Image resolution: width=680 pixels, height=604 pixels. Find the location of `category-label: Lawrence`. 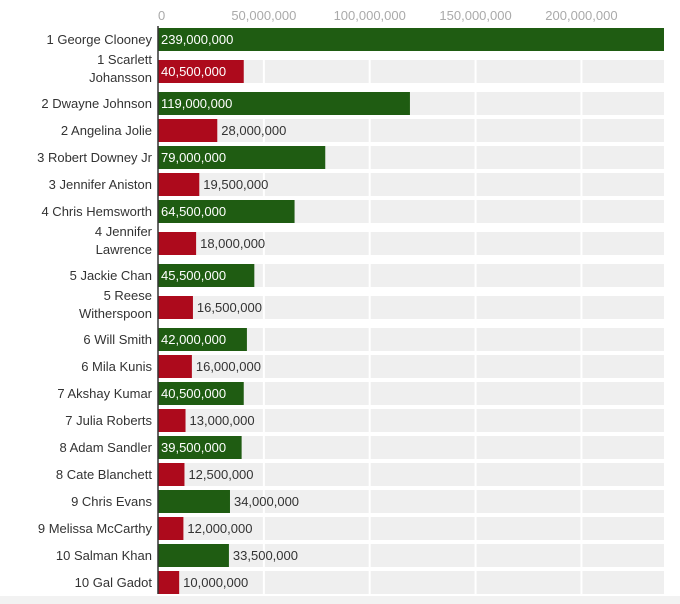

category-label: Lawrence is located at coordinates (124, 249).